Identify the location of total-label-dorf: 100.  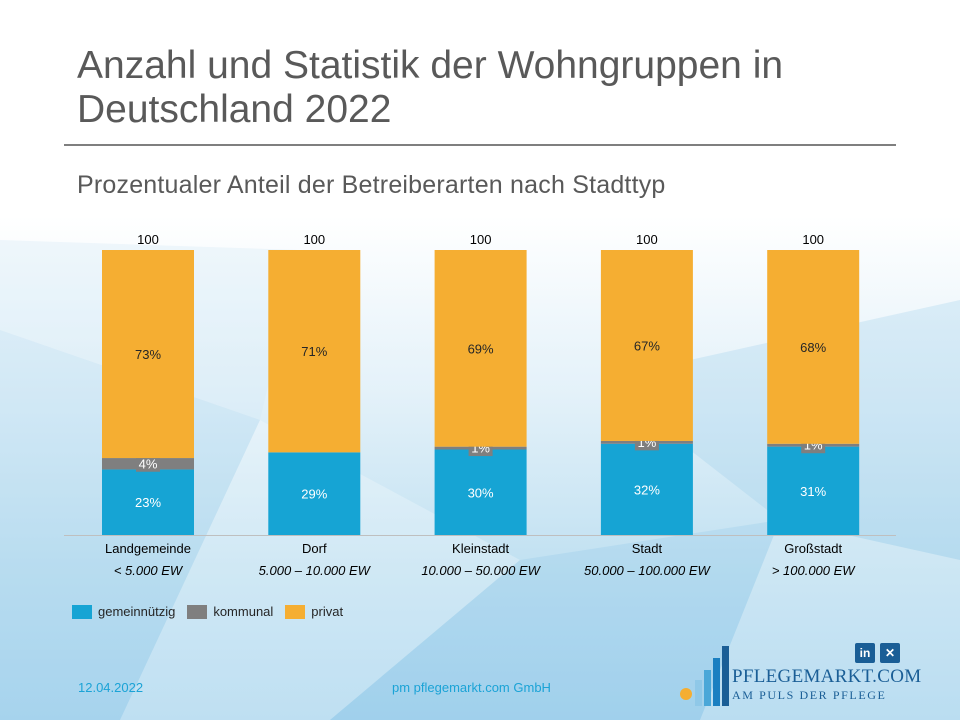
(314, 239).